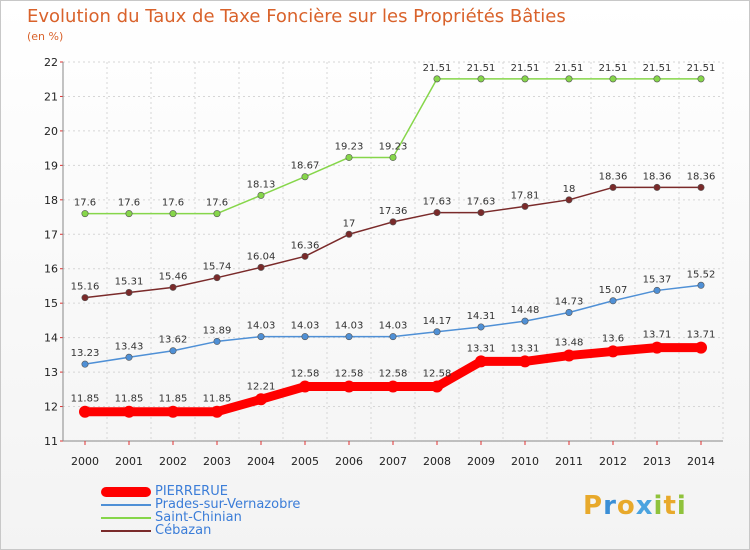 The image size is (750, 550). What do you see at coordinates (305, 166) in the screenshot?
I see `data-label: 18.67` at bounding box center [305, 166].